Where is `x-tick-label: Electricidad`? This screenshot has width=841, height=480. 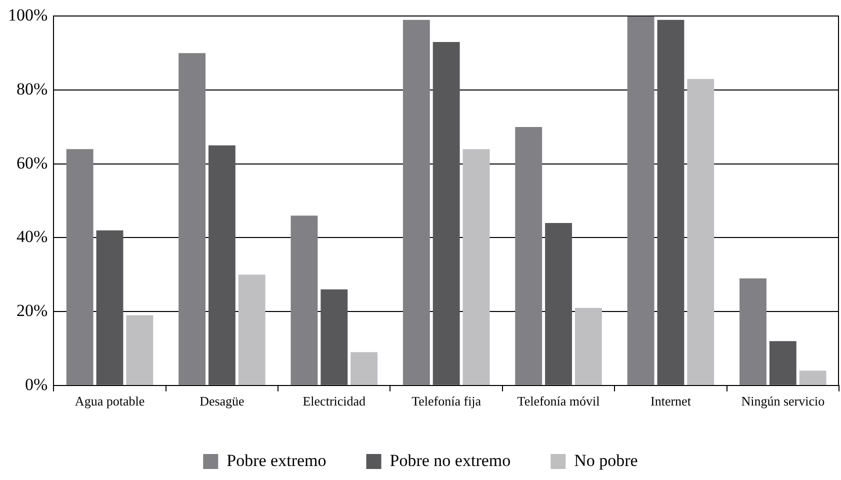
x-tick-label: Electricidad is located at coordinates (334, 401).